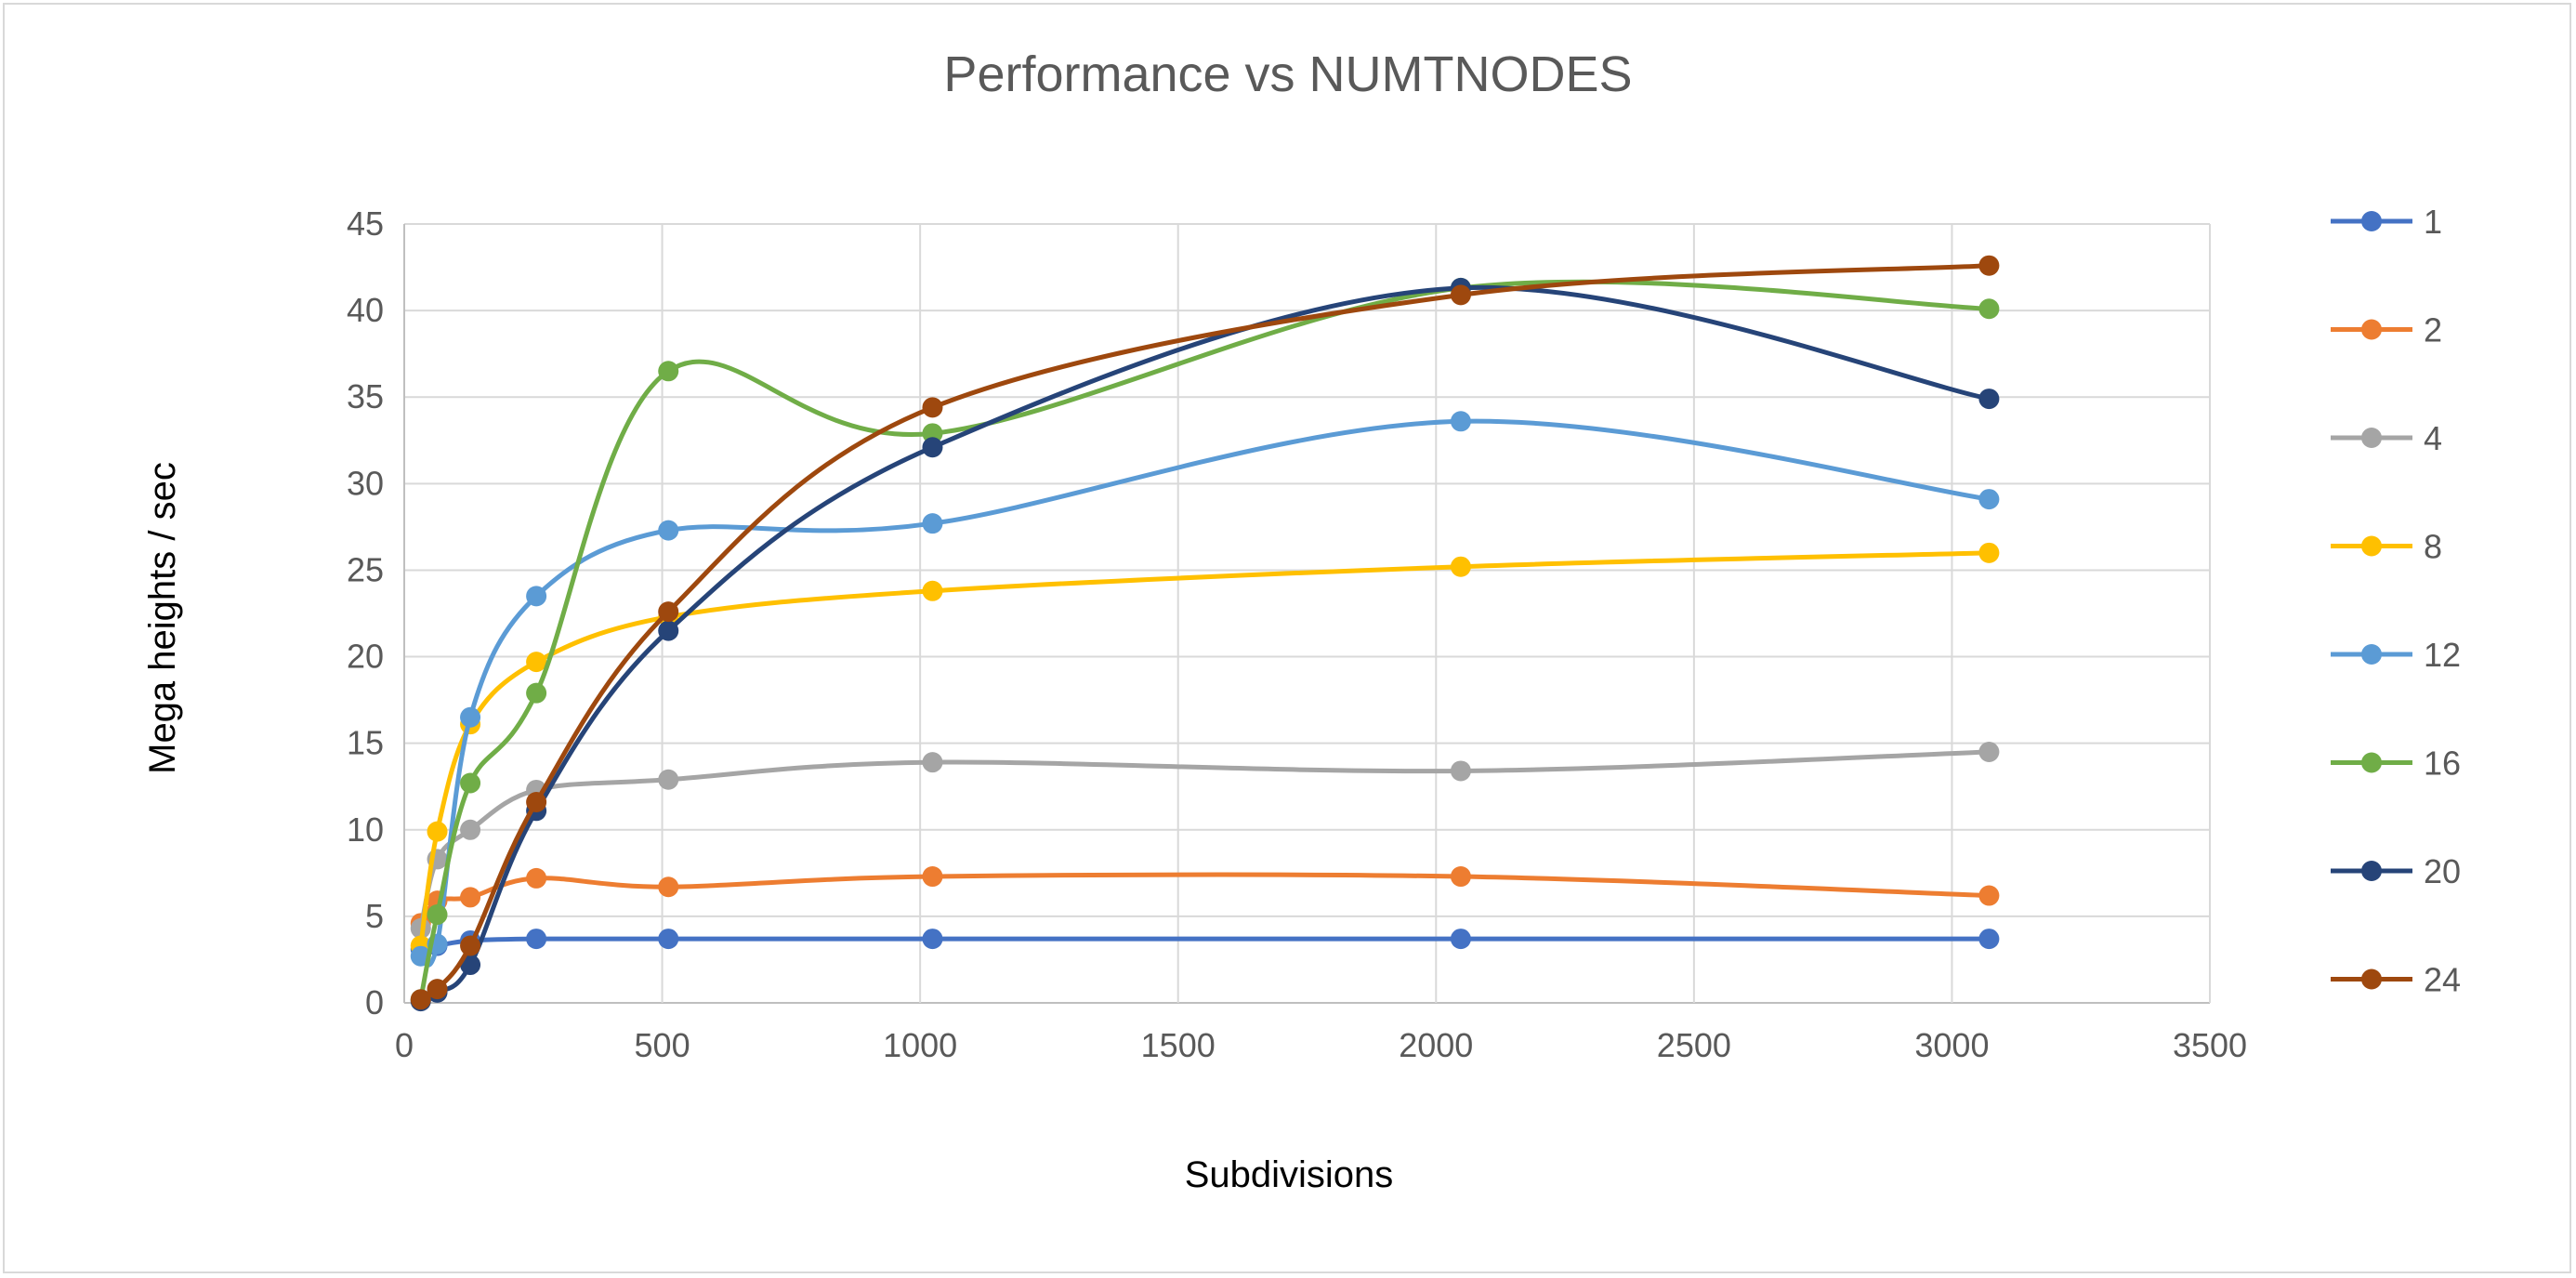 Image resolution: width=2576 pixels, height=1278 pixels. What do you see at coordinates (2386, 222) in the screenshot?
I see `legend-entry-1: 1` at bounding box center [2386, 222].